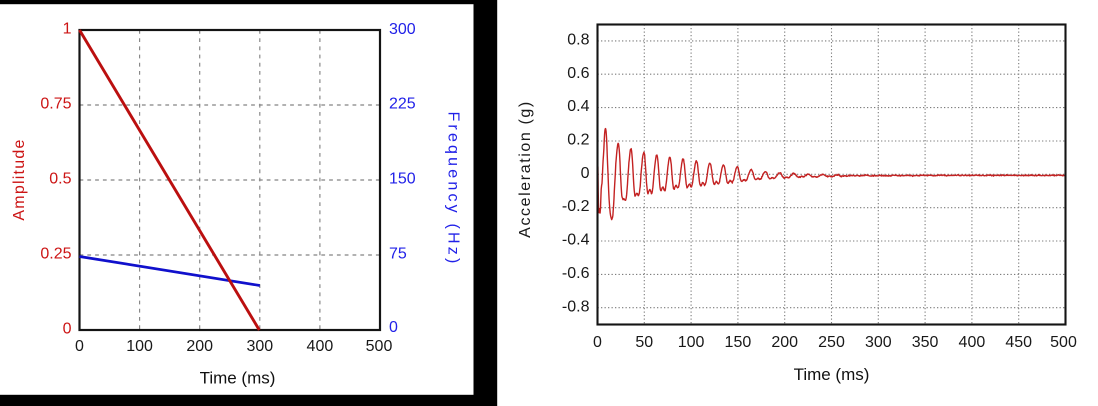  Describe the element at coordinates (60, 178) in the screenshot. I see `svg-text: 0.5` at that location.